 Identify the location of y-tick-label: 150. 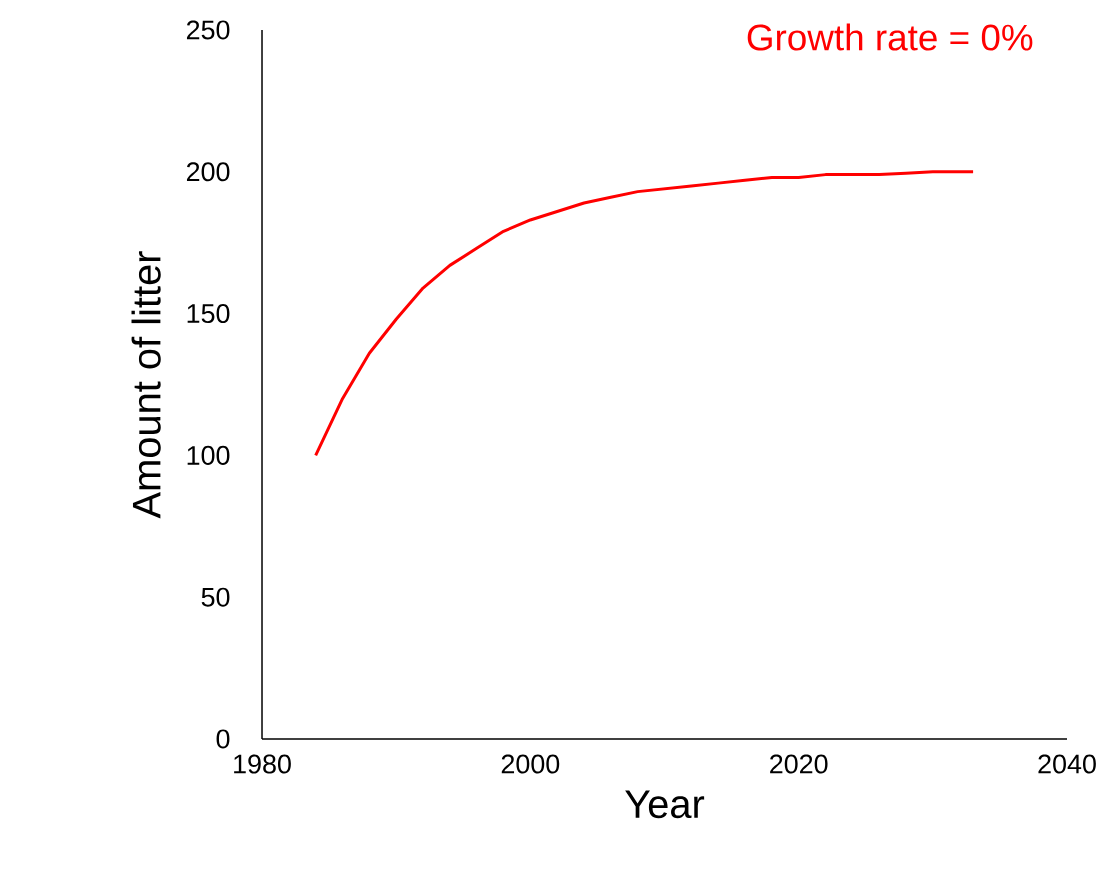
(208, 314).